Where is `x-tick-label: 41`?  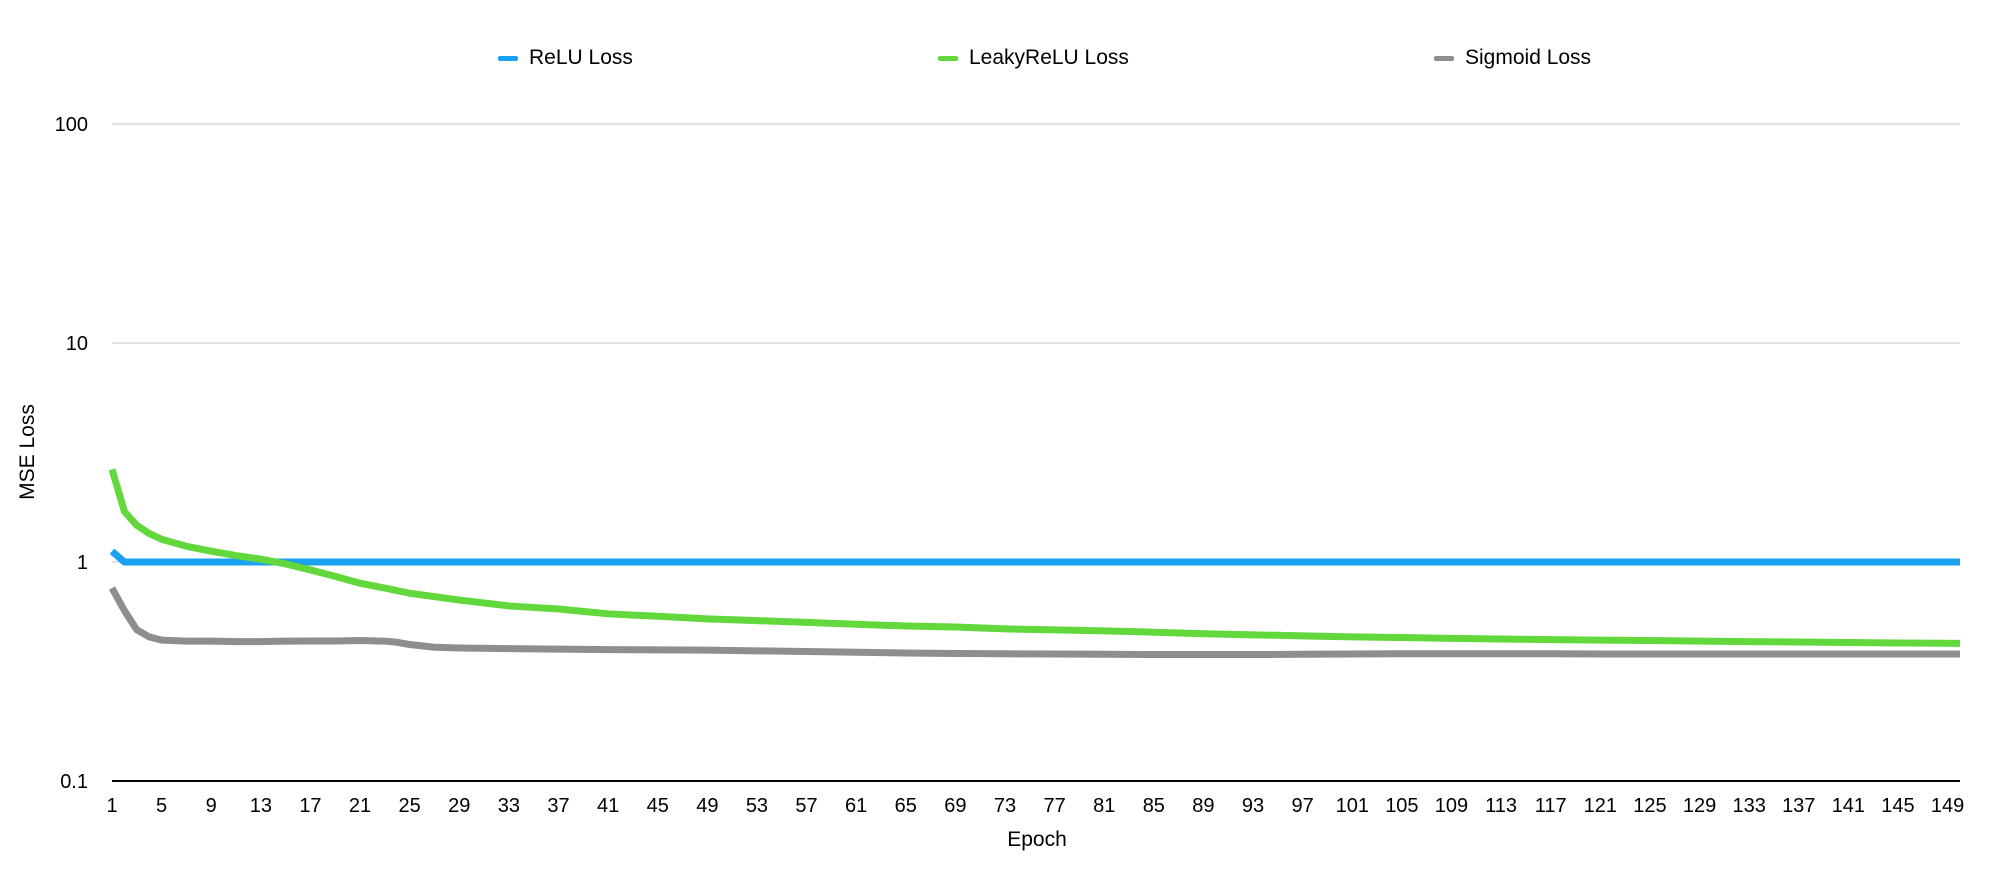 x-tick-label: 41 is located at coordinates (608, 806).